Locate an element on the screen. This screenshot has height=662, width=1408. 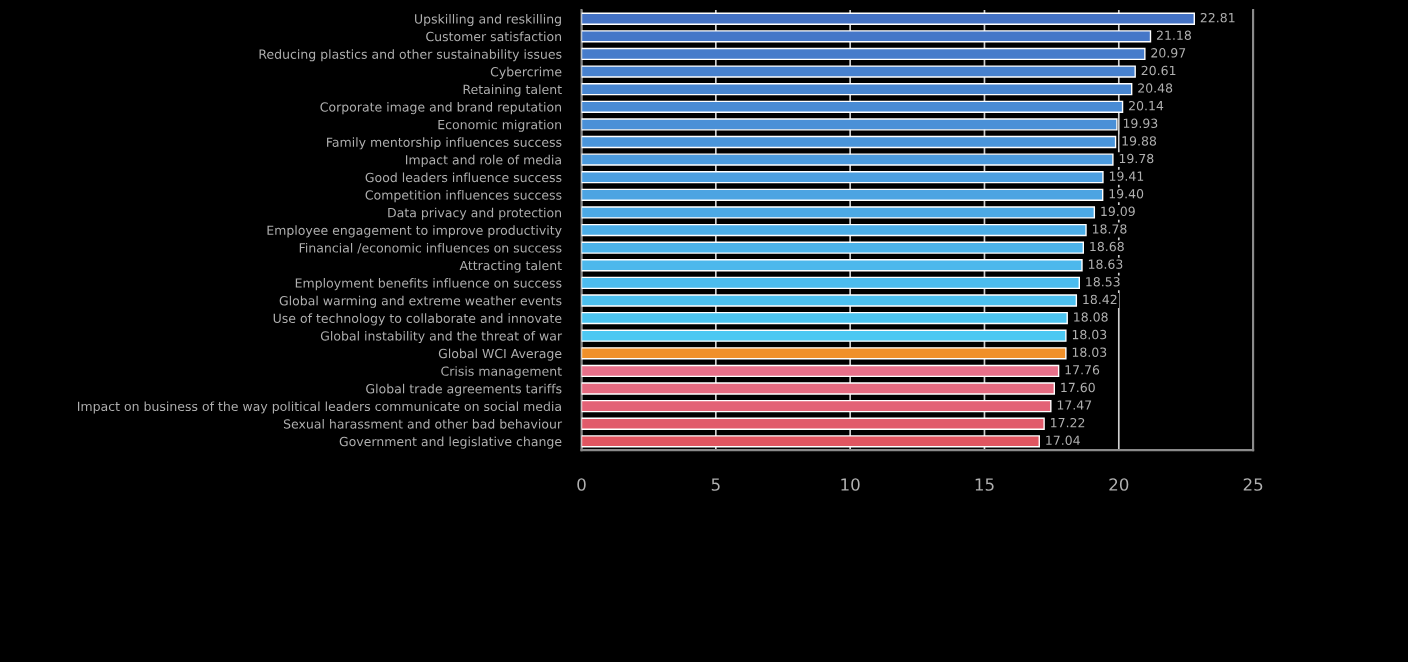
x-tick-label: 25 is located at coordinates (1253, 484).